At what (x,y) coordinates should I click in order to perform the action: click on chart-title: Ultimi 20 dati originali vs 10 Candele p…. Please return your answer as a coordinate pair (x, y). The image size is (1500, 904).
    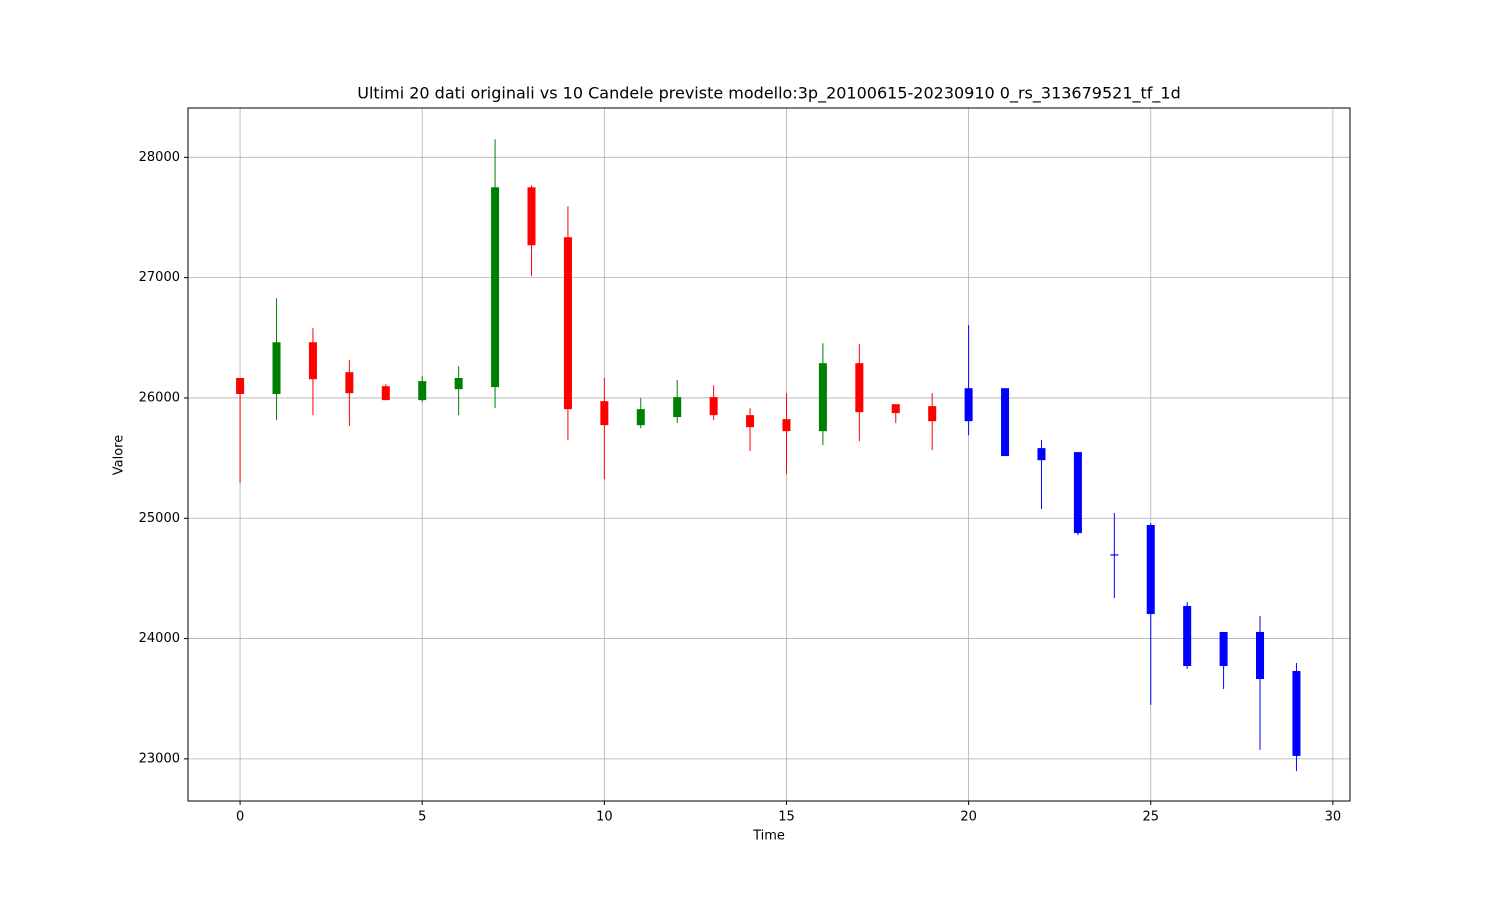
    Looking at the image, I should click on (769, 94).